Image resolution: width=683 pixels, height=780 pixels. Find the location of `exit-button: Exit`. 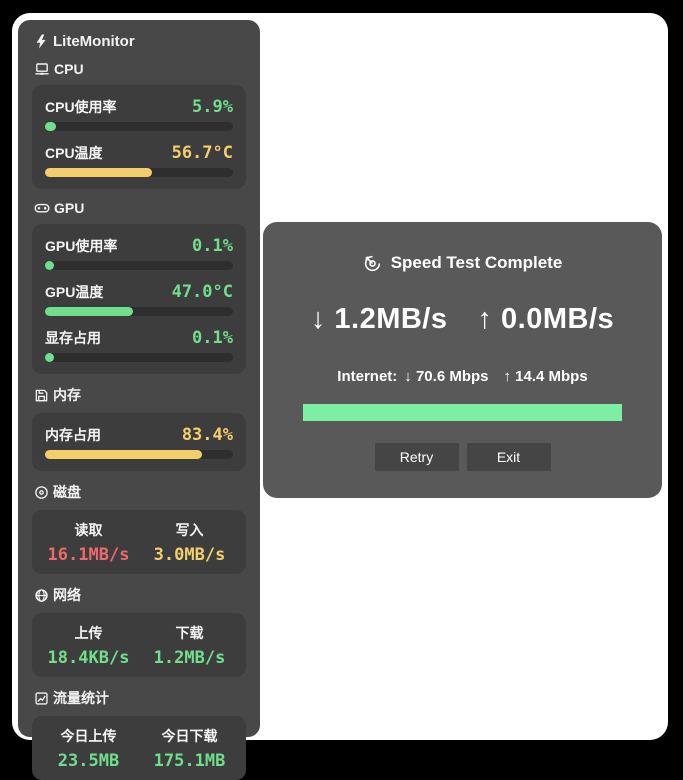

exit-button: Exit is located at coordinates (508, 457).